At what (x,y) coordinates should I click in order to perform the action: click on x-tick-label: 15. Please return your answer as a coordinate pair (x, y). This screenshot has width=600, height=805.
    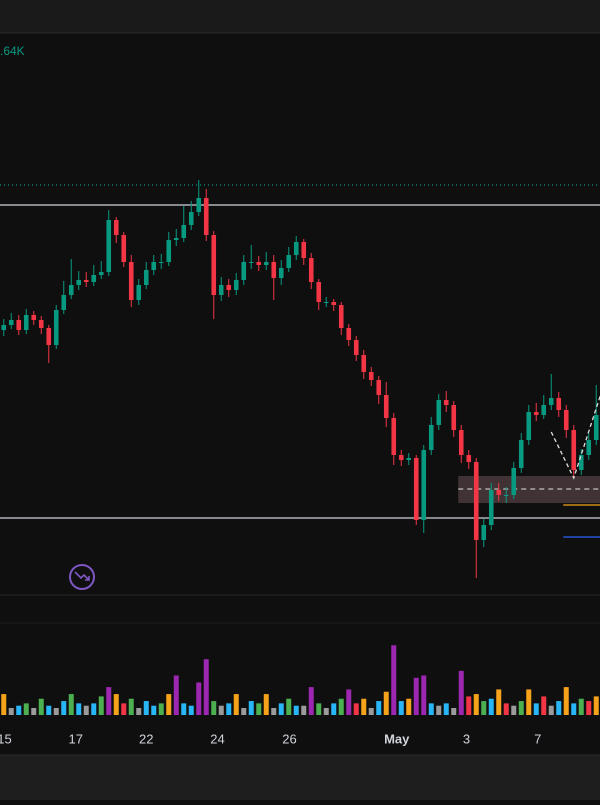
    Looking at the image, I should click on (6, 738).